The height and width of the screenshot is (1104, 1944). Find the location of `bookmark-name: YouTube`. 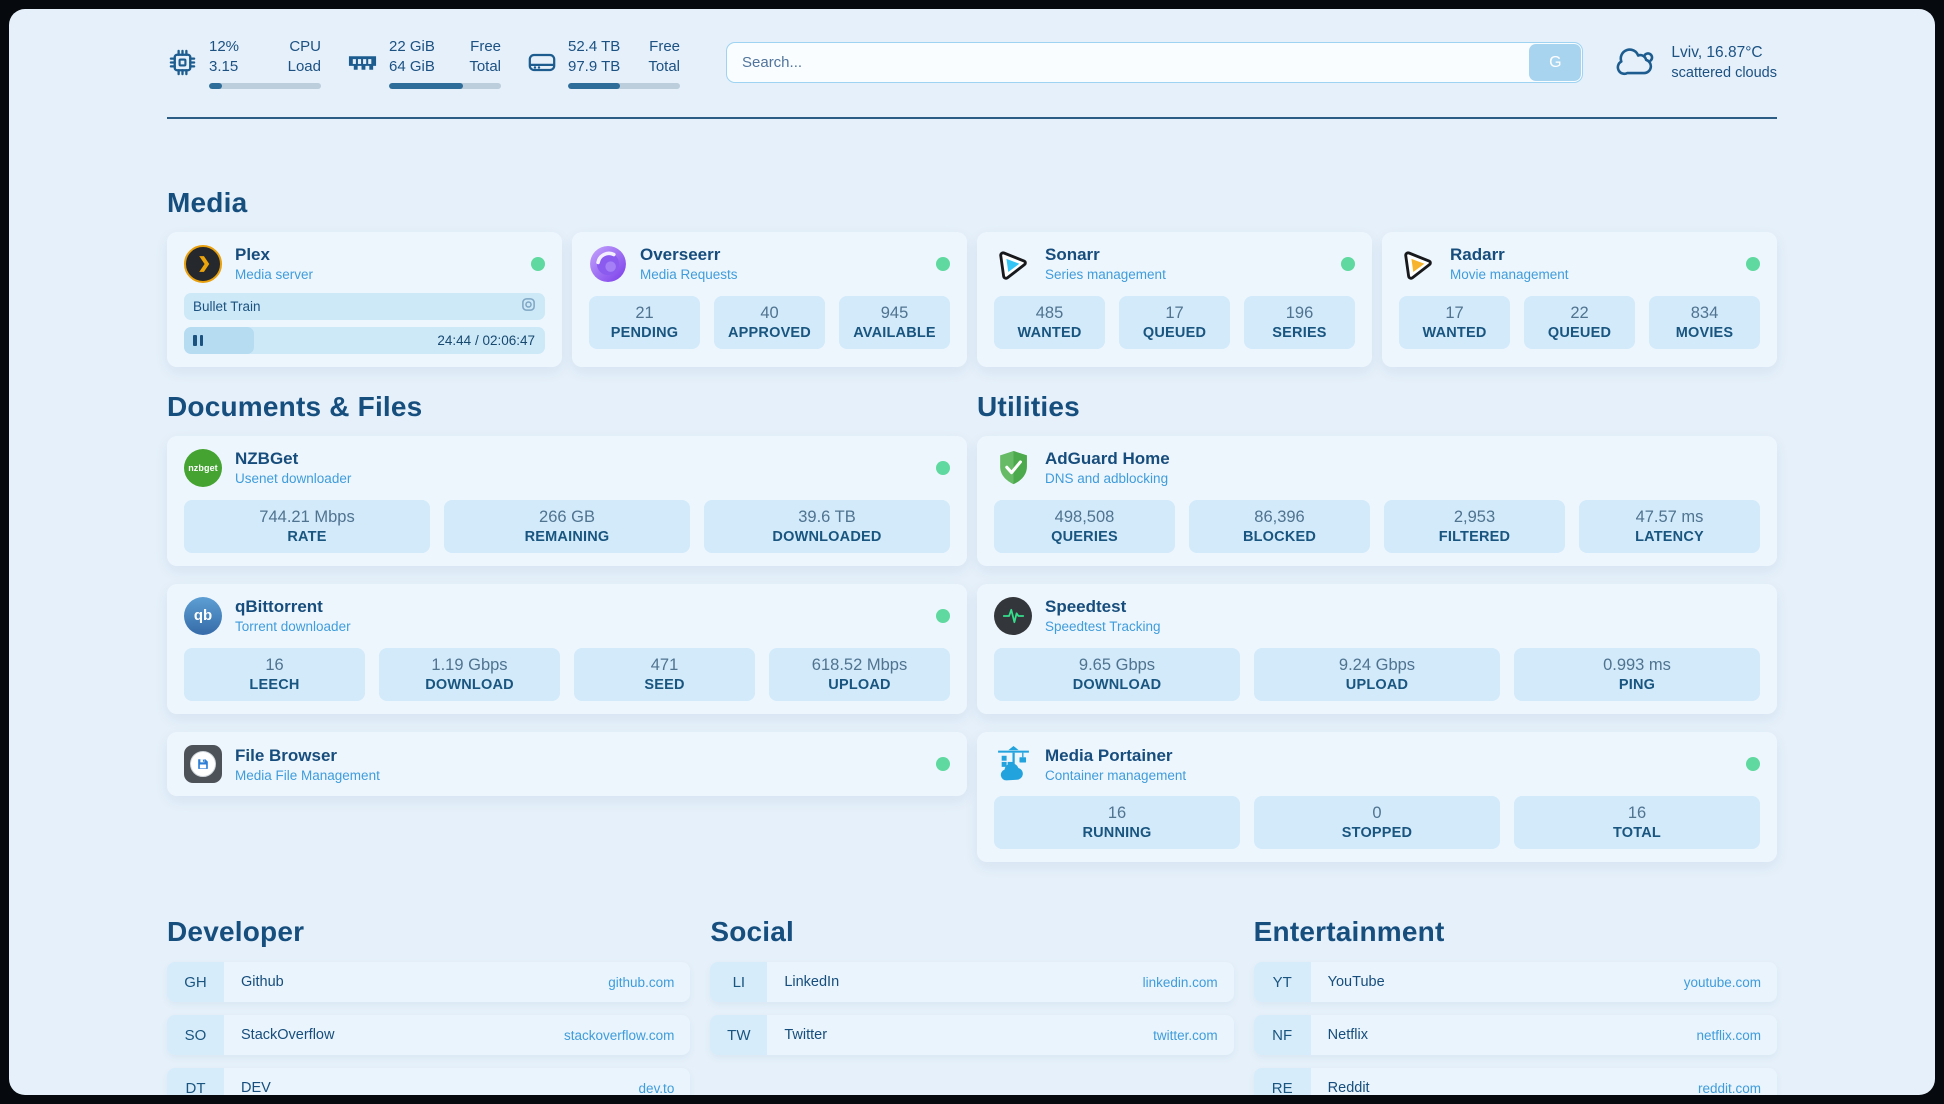

bookmark-name: YouTube is located at coordinates (1356, 982).